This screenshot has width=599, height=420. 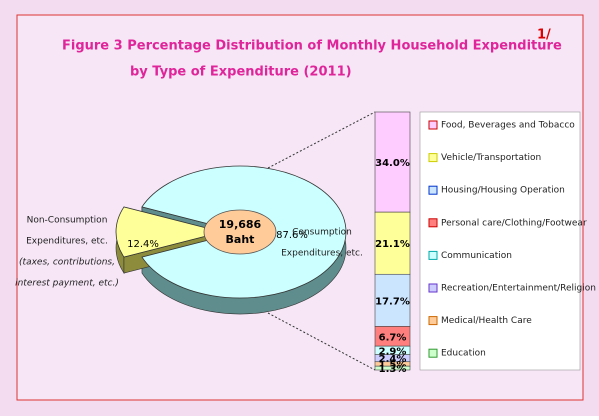 I want to click on pie-slice, so click(x=169, y=232).